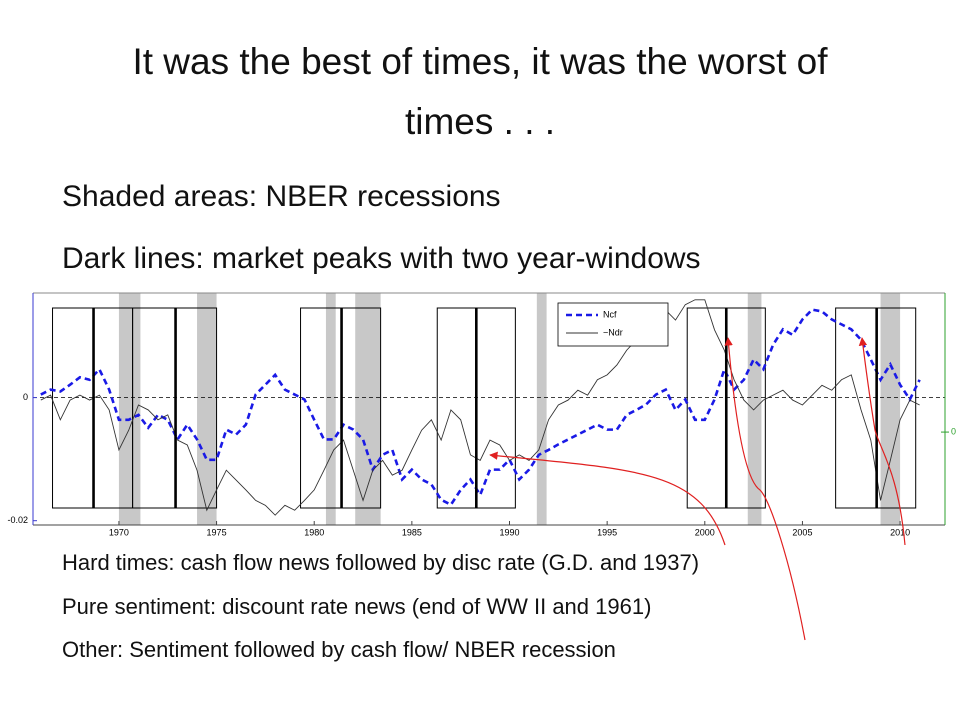  Describe the element at coordinates (802, 532) in the screenshot. I see `x-tick-label: 2005` at that location.